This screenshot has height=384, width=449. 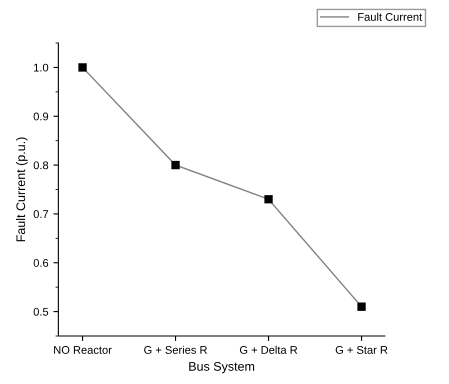 What do you see at coordinates (83, 350) in the screenshot?
I see `x-tick-label: NO Reactor` at bounding box center [83, 350].